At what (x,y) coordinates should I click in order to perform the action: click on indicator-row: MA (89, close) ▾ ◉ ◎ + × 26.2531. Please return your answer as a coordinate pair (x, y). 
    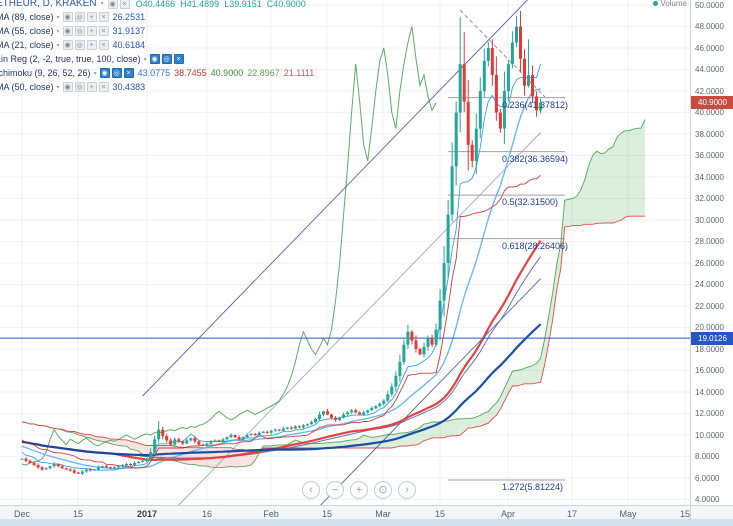
    Looking at the image, I should click on (157, 17).